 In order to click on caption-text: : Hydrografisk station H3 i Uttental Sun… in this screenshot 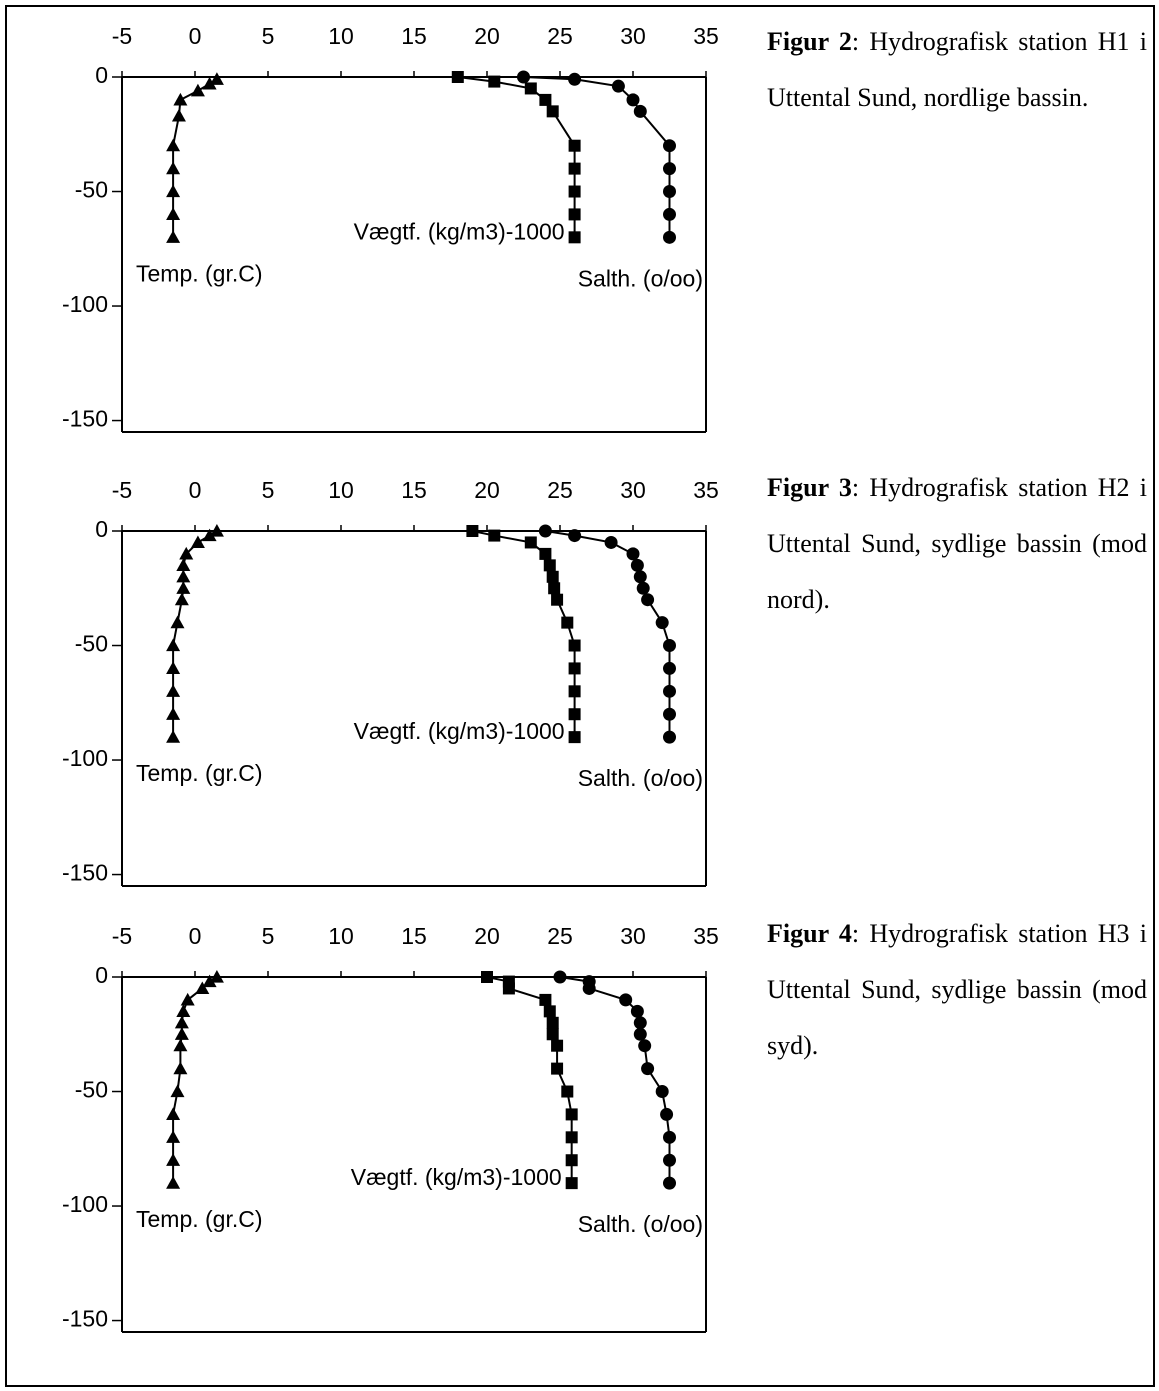, I will do `click(957, 989)`.